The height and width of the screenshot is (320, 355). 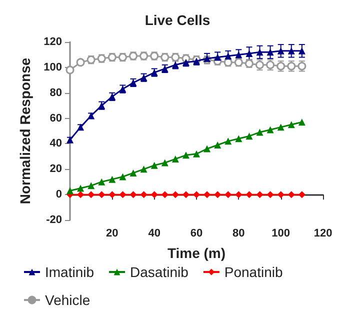 I want to click on x-tick-label: 20, so click(x=112, y=234).